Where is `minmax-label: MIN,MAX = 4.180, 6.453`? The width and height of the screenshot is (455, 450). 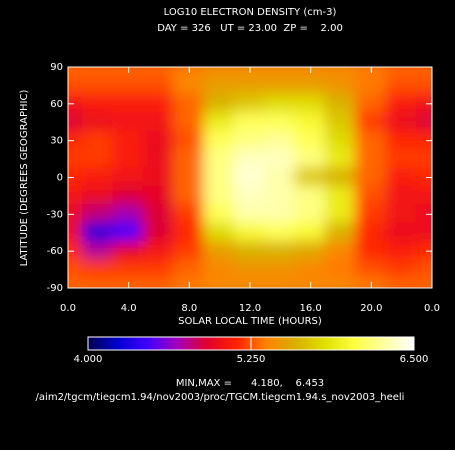 minmax-label: MIN,MAX = 4.180, 6.453 is located at coordinates (250, 383).